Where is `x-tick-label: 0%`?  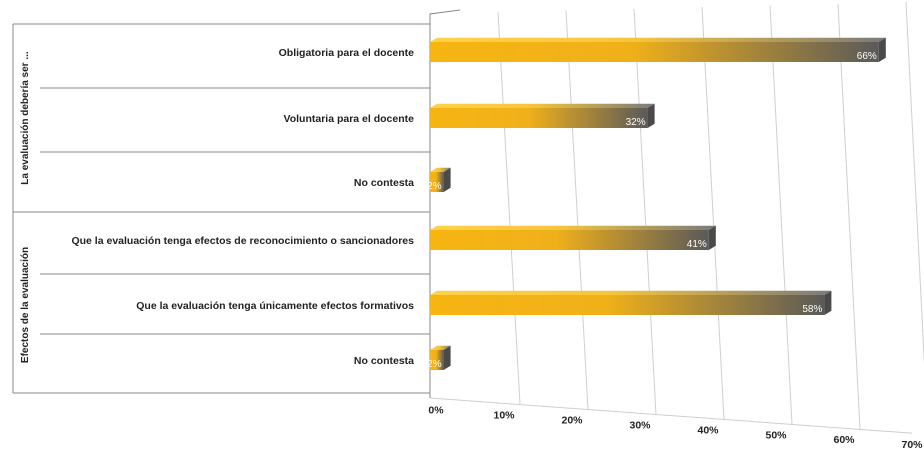
x-tick-label: 0% is located at coordinates (436, 410).